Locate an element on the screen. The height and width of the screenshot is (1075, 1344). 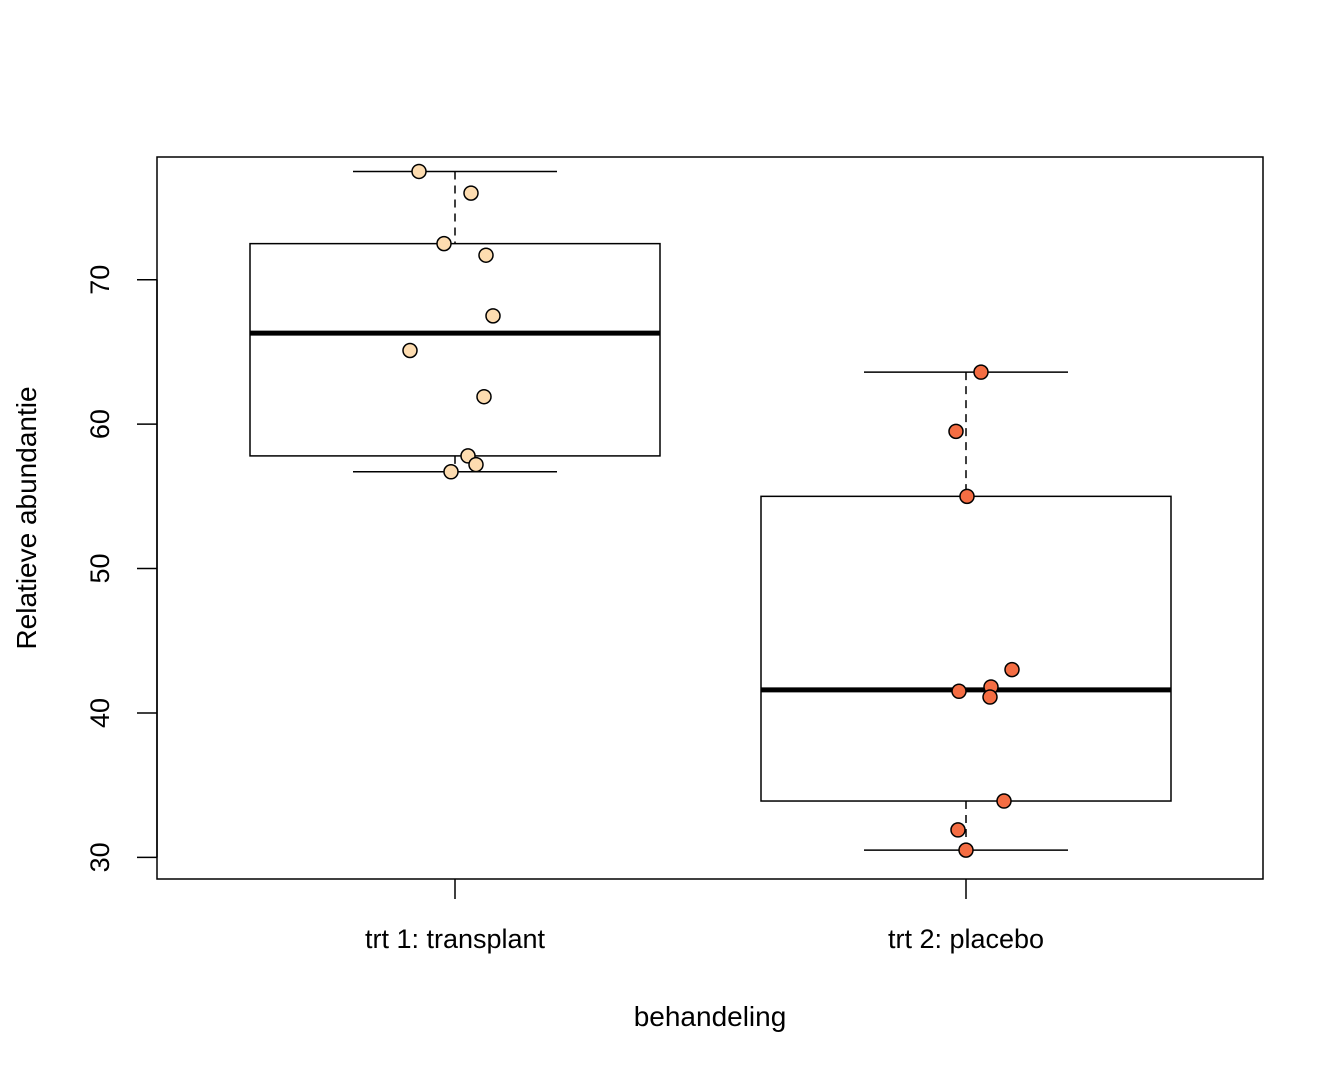
y-tick-label: 30 is located at coordinates (100, 857).